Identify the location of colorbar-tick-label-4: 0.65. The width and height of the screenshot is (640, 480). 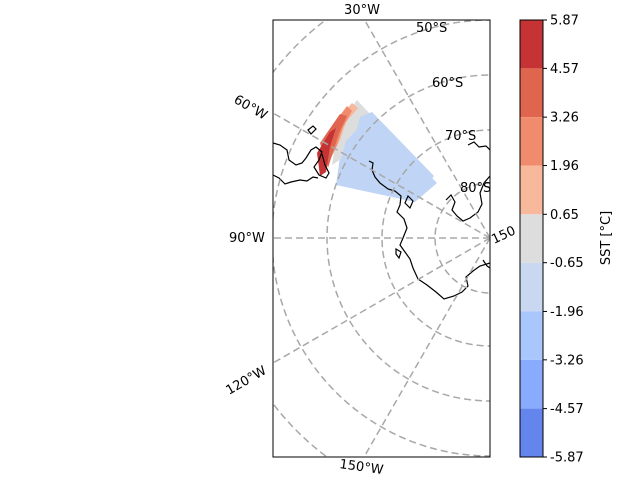
(564, 215).